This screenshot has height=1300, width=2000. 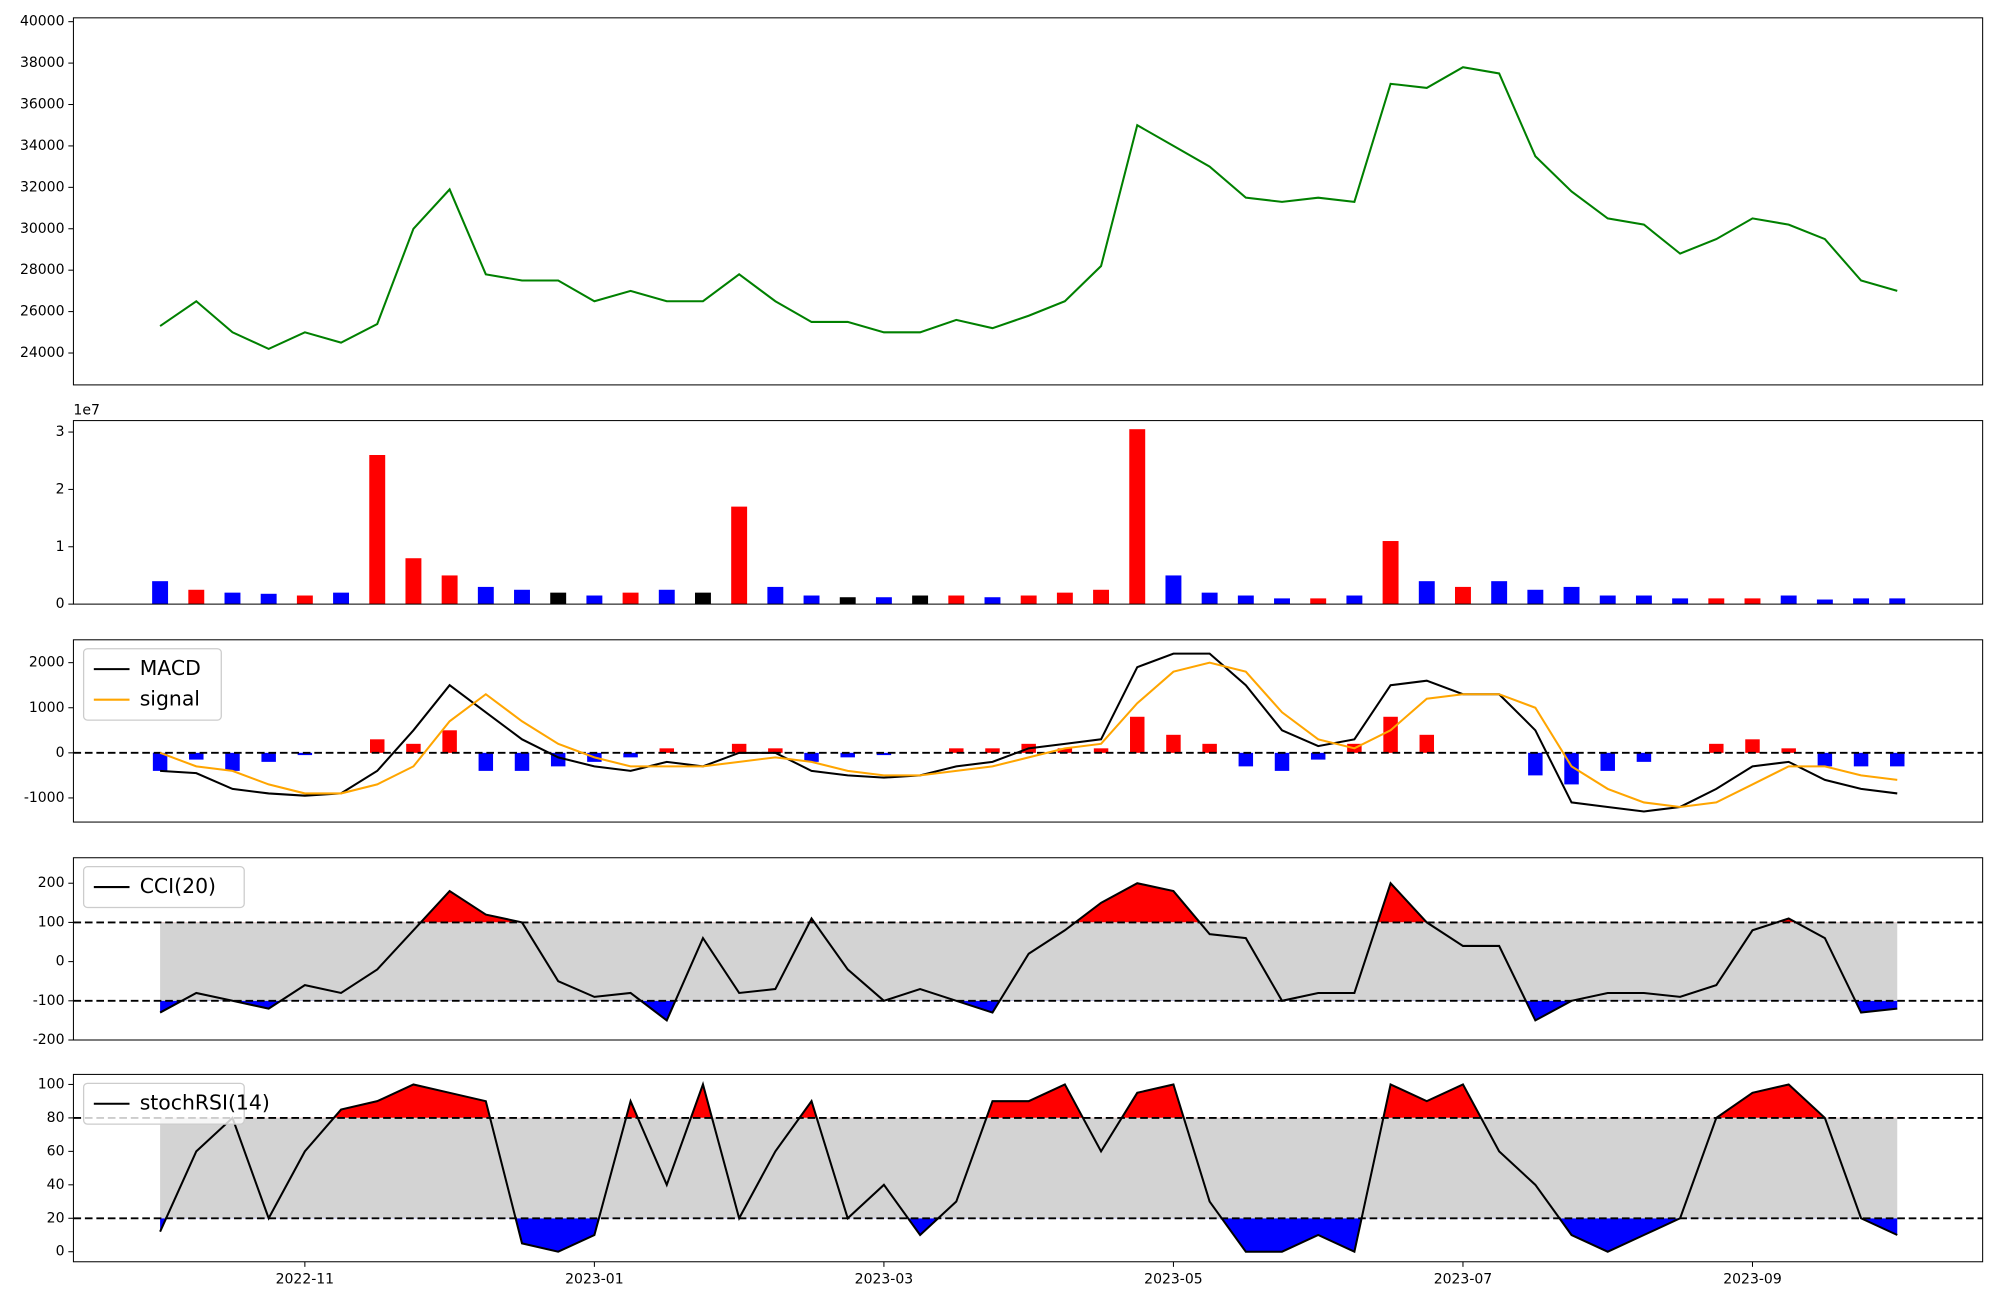 I want to click on y-tick-label: 2000, so click(x=47, y=663).